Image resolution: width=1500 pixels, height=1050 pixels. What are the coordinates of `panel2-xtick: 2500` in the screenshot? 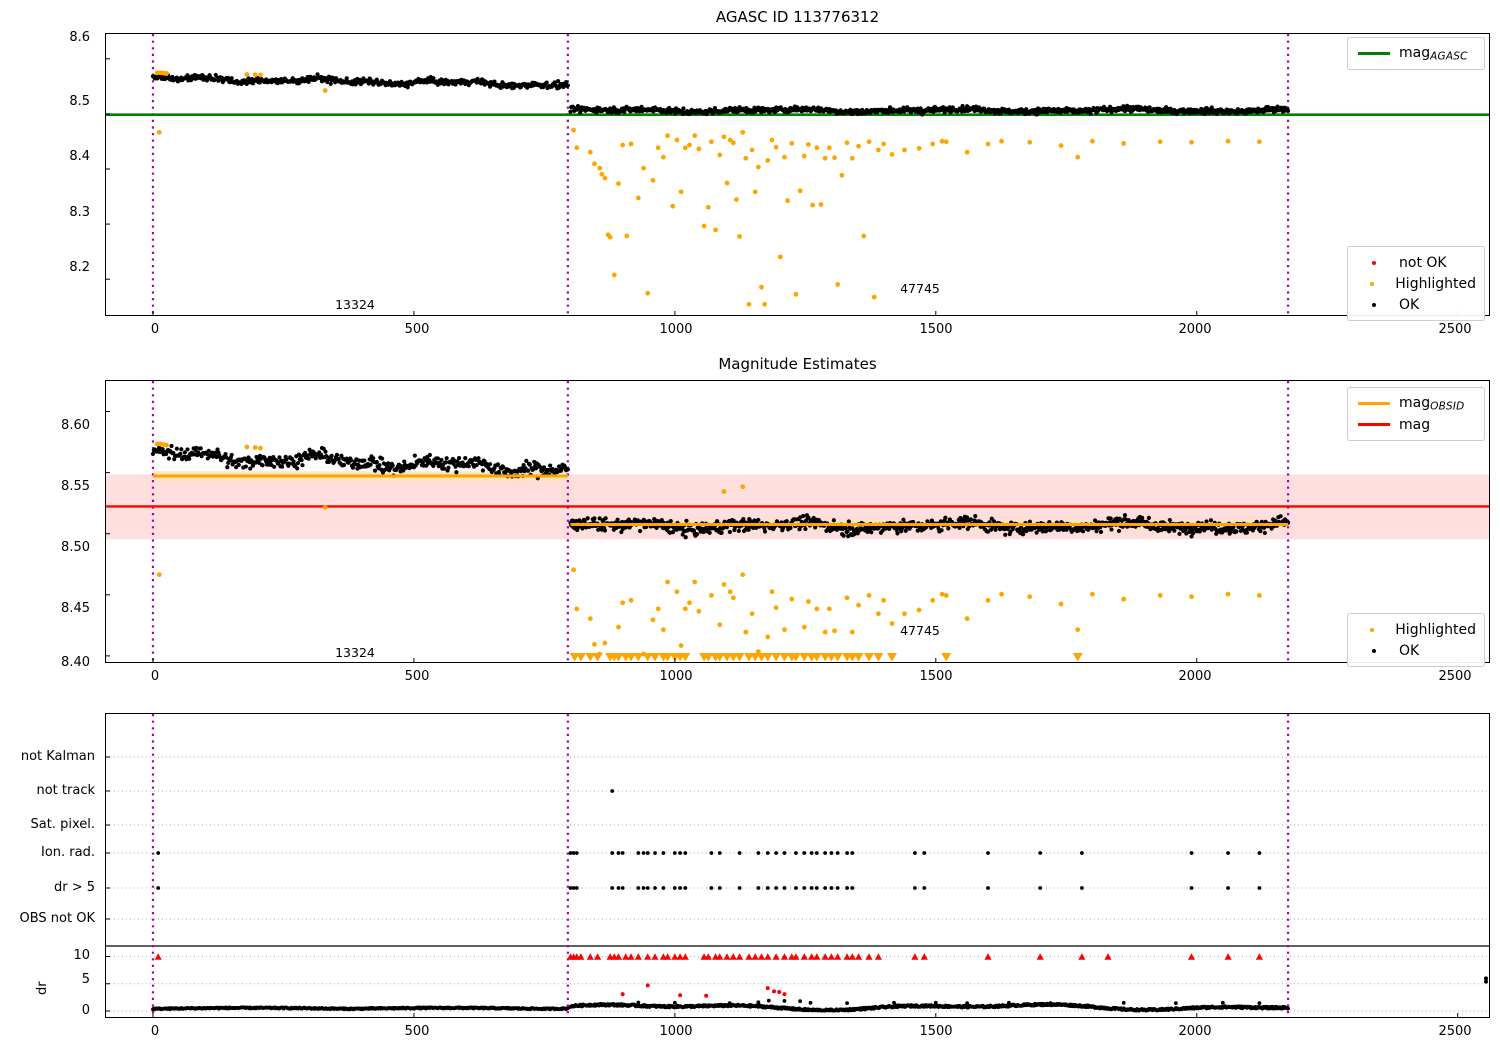 It's located at (1455, 676).